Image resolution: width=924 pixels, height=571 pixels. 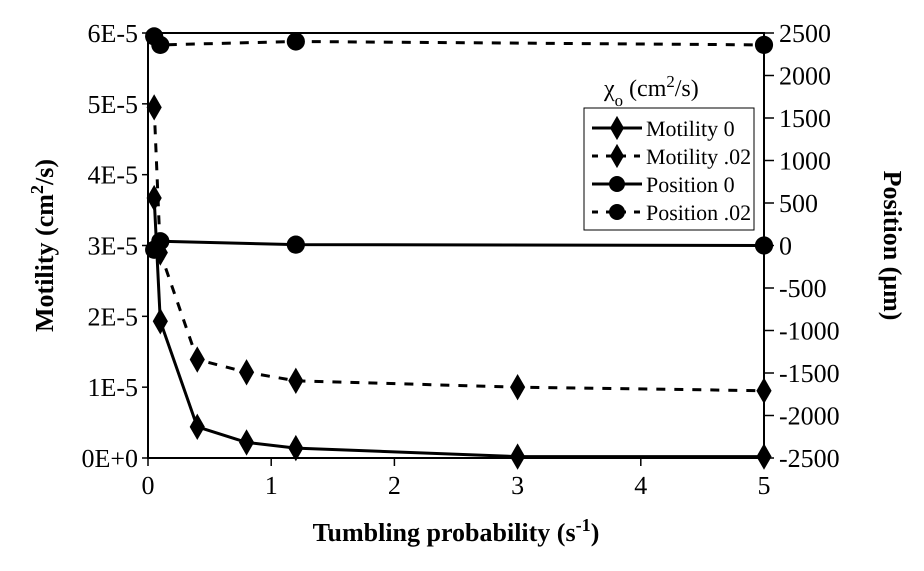 I want to click on y-tick-label: 4E-5, so click(x=112, y=175).